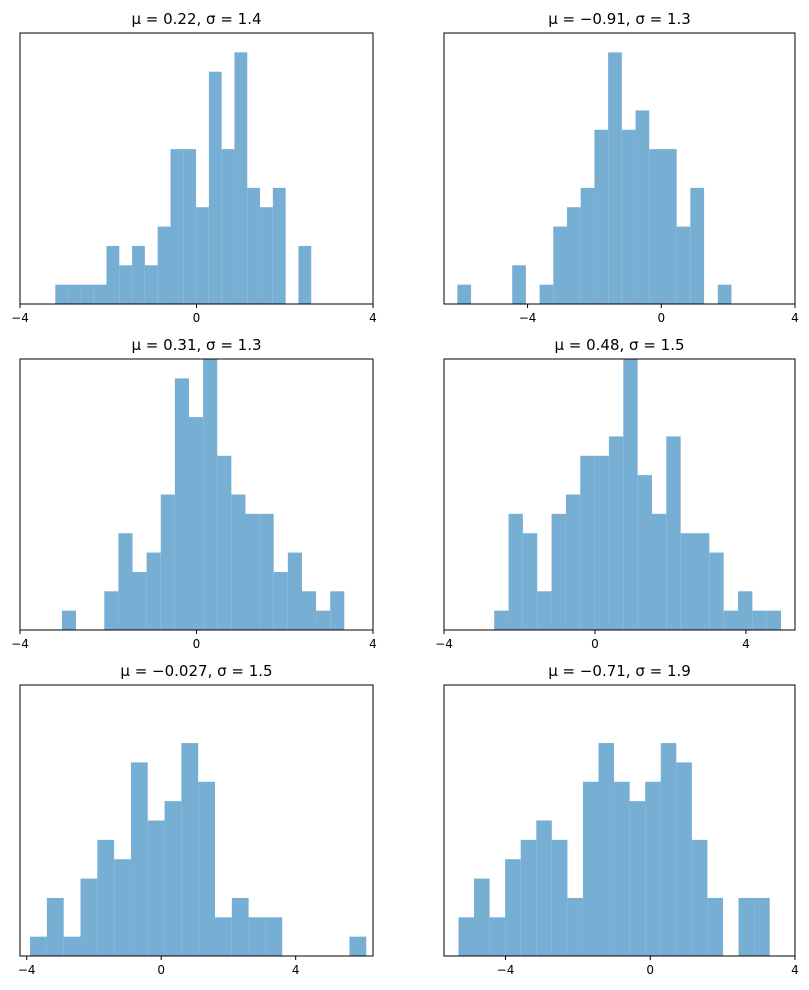 This screenshot has height=990, width=809. What do you see at coordinates (619, 19) in the screenshot?
I see `chart-title: μ = −0.91, σ = 1.3` at bounding box center [619, 19].